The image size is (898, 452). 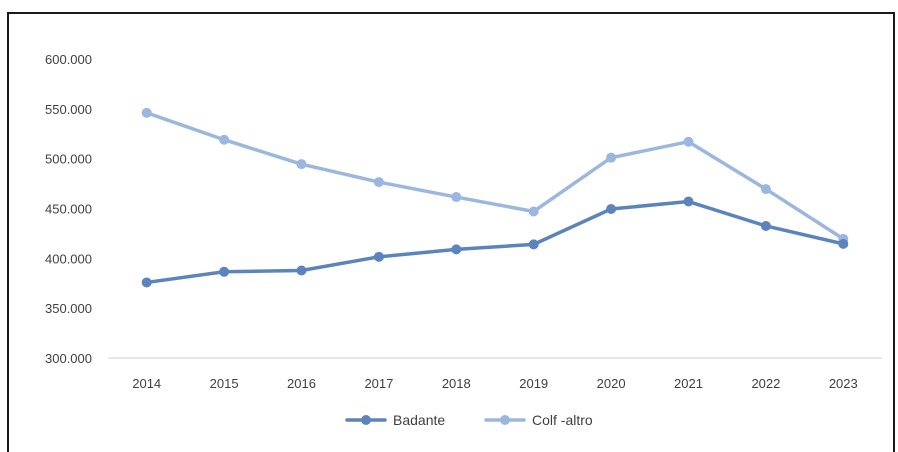 I want to click on legend-label: Colf -altro, so click(x=562, y=420).